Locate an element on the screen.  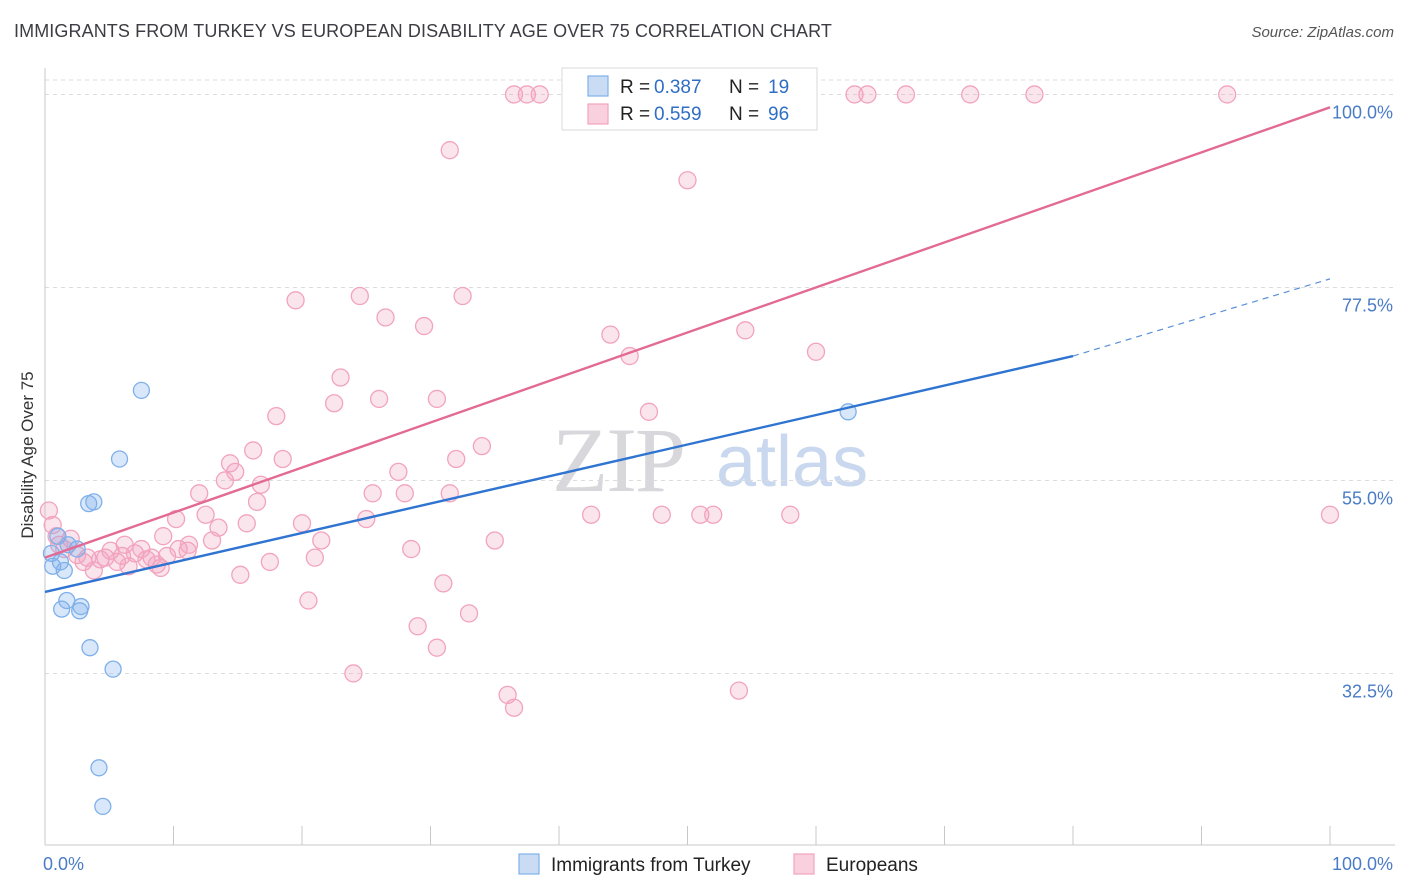
legend-n-value-blue: 19 is located at coordinates (778, 87).